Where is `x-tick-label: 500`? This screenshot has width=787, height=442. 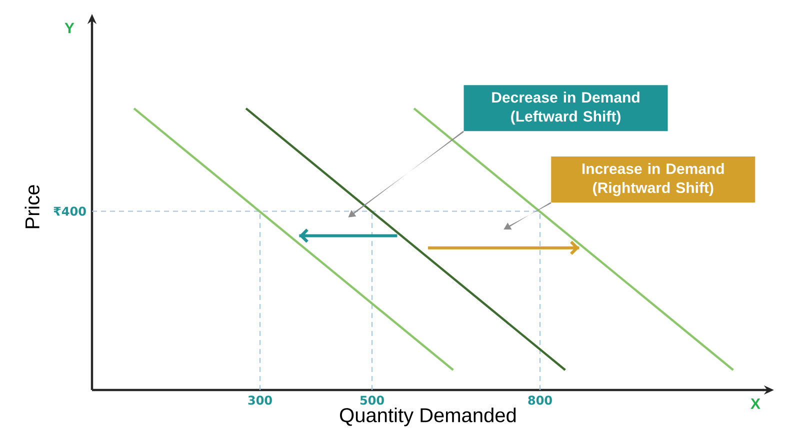
x-tick-label: 500 is located at coordinates (372, 400).